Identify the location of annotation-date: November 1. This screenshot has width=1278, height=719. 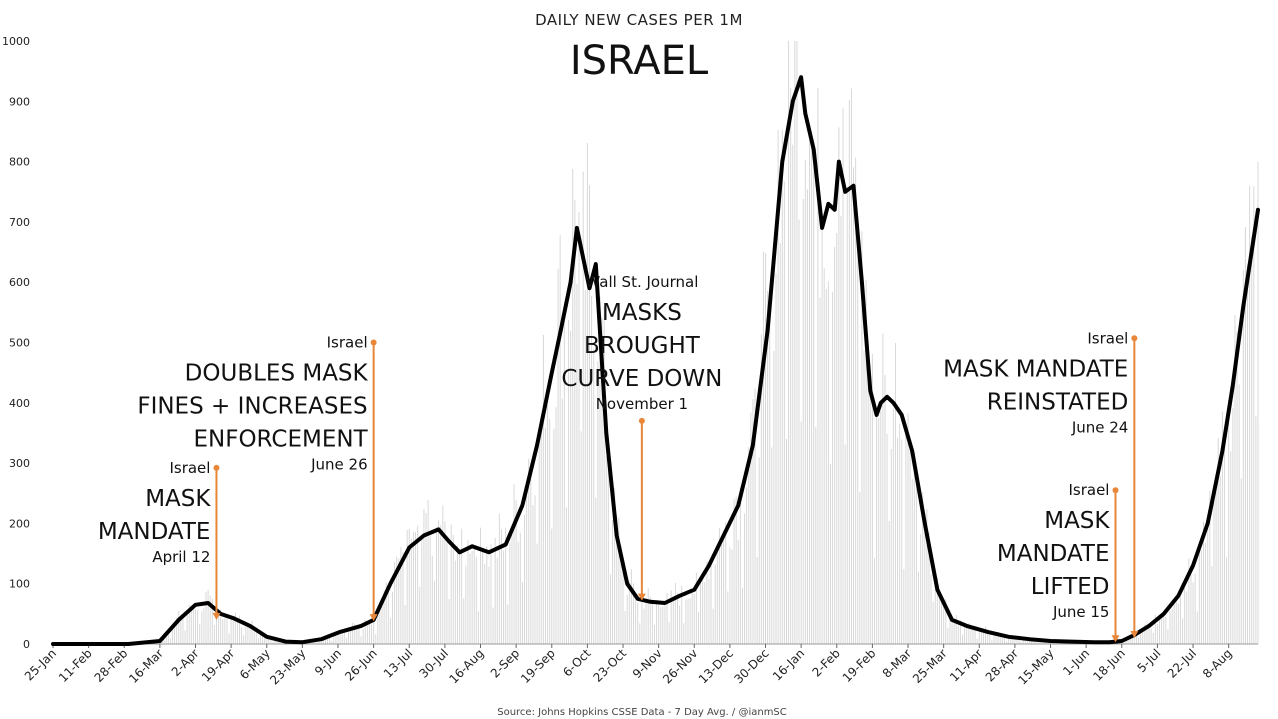
(642, 404).